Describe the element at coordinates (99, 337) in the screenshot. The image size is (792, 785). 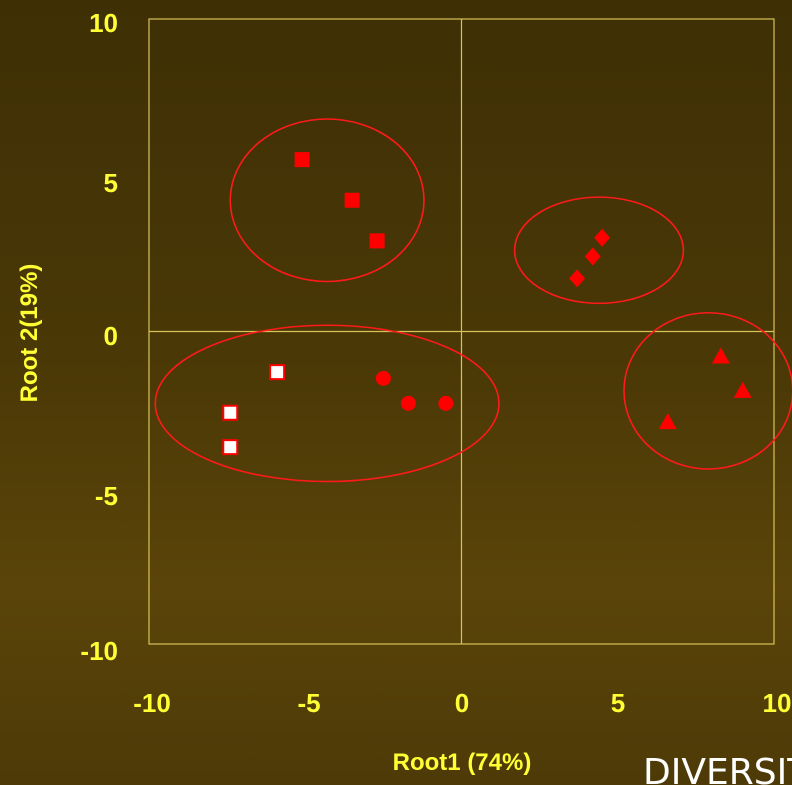
I see `y-tick-labels: 10 5 0 -5 -10` at that location.